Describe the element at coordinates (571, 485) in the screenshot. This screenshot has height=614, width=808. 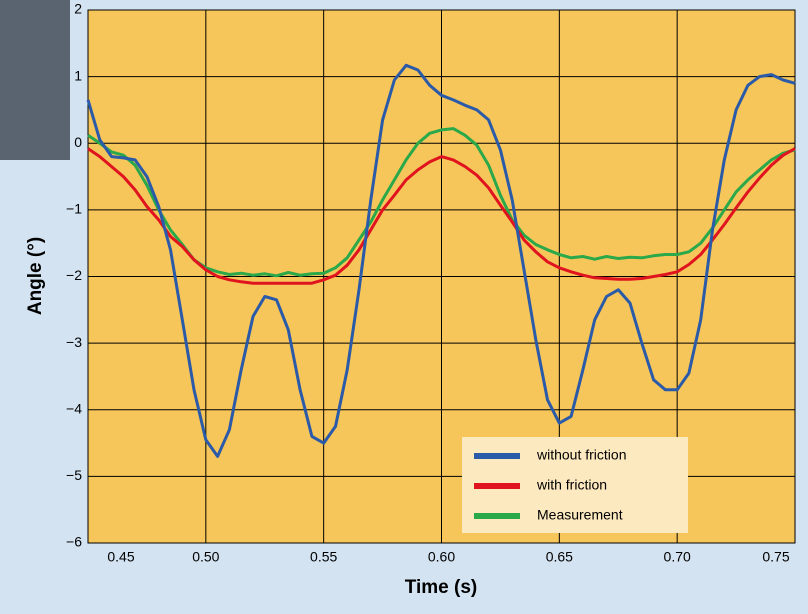
I see `legend-label: with friction` at that location.